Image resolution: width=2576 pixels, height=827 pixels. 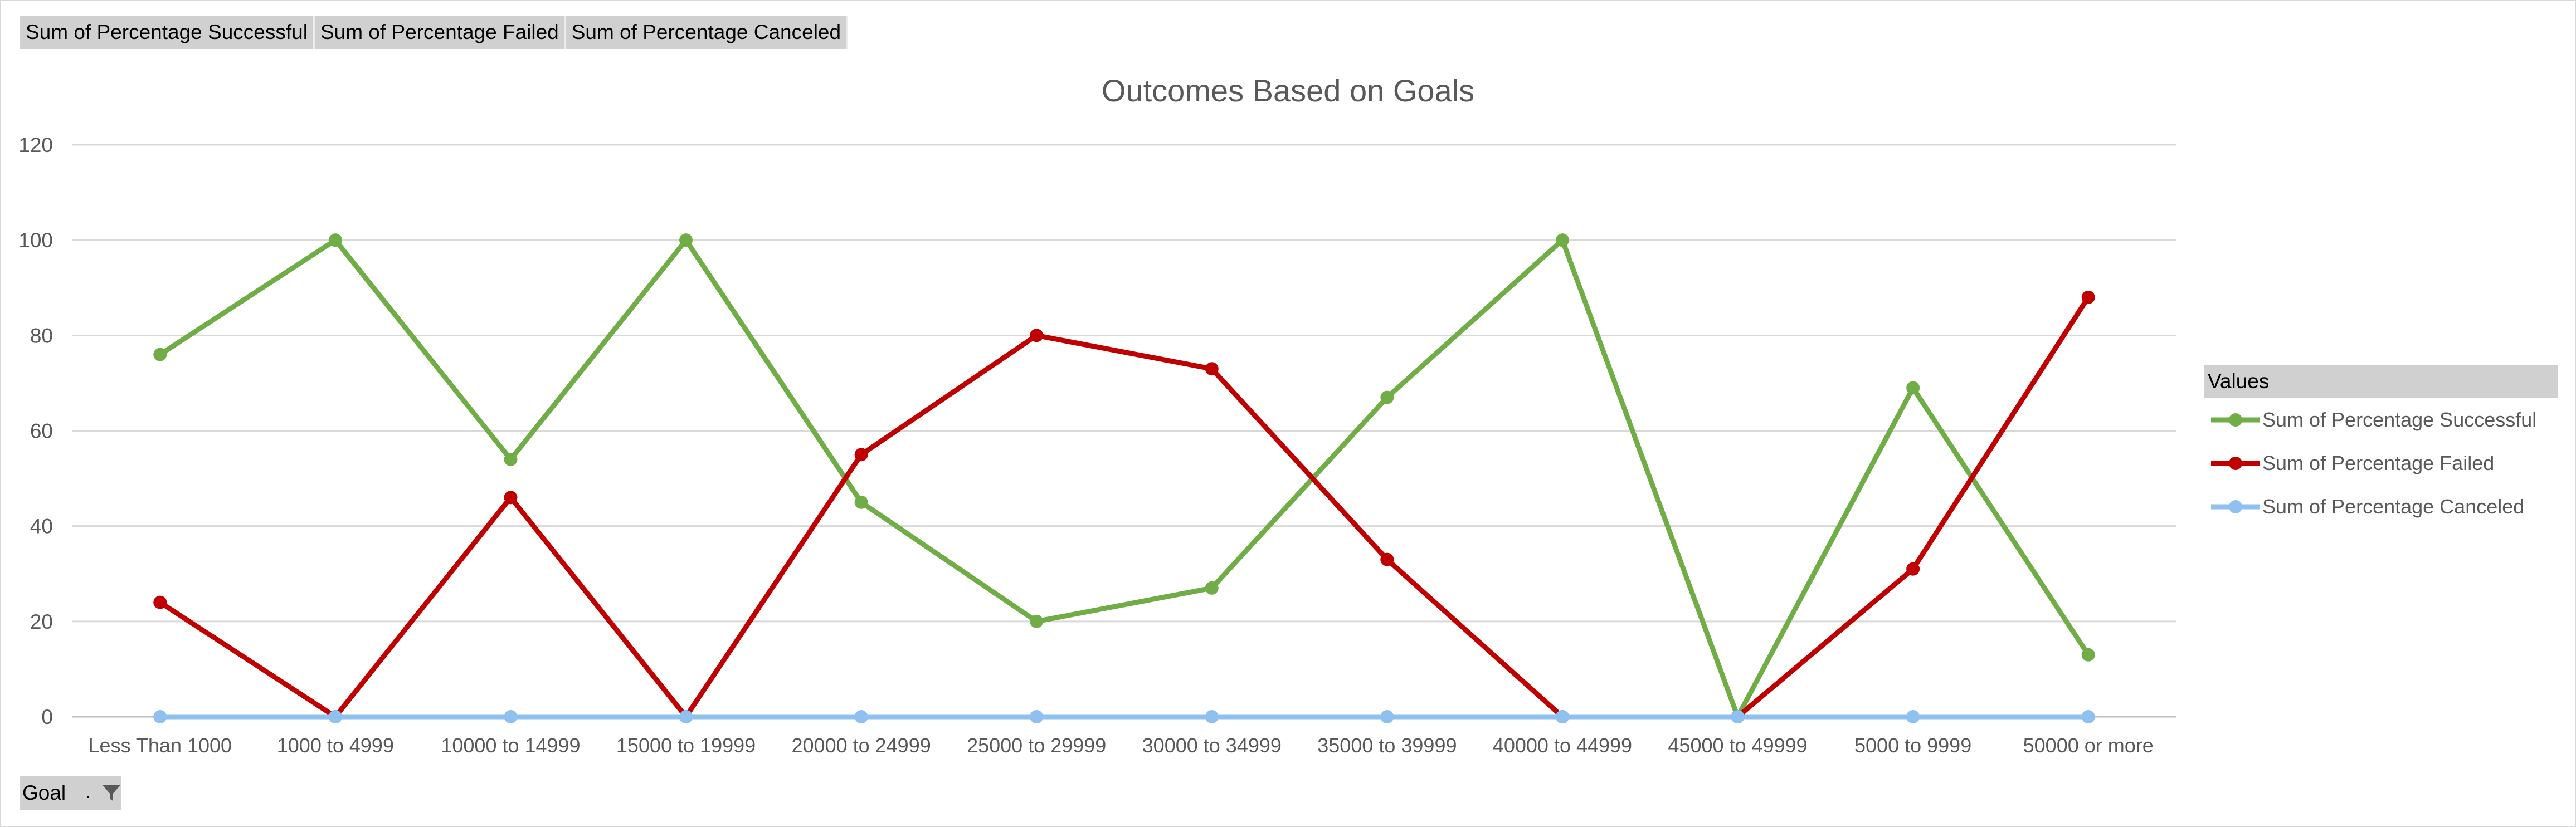 What do you see at coordinates (47, 717) in the screenshot?
I see `y-tick-label: 0` at bounding box center [47, 717].